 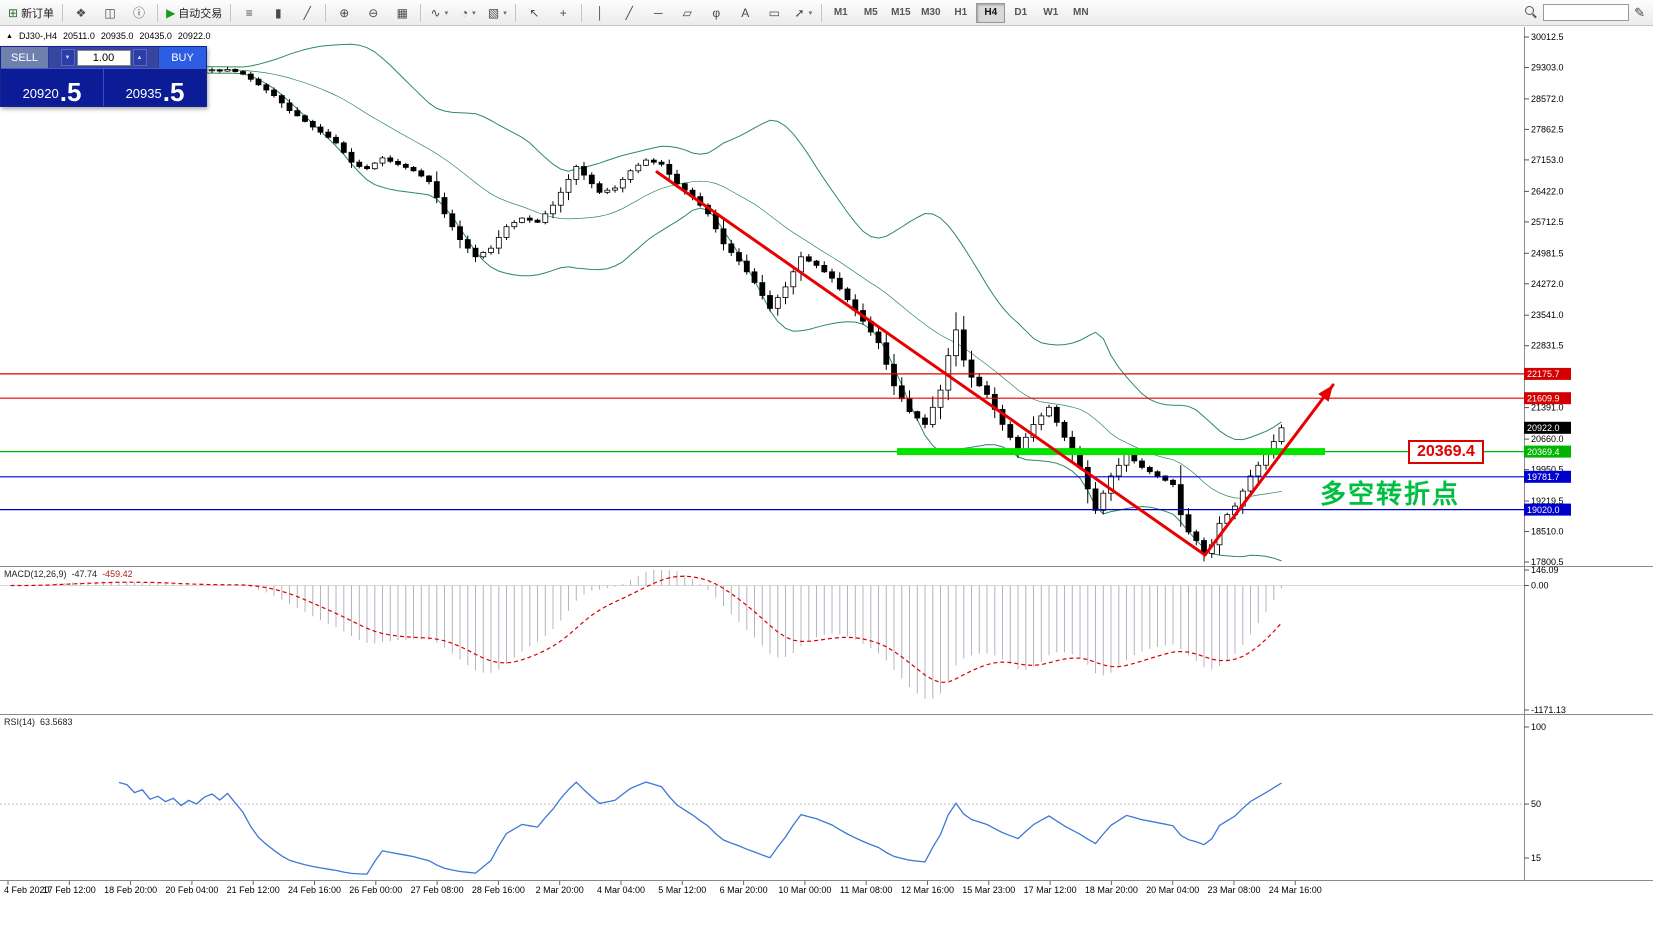 What do you see at coordinates (37, 36) in the screenshot?
I see `chart-symbol: DJ30-,H4` at bounding box center [37, 36].